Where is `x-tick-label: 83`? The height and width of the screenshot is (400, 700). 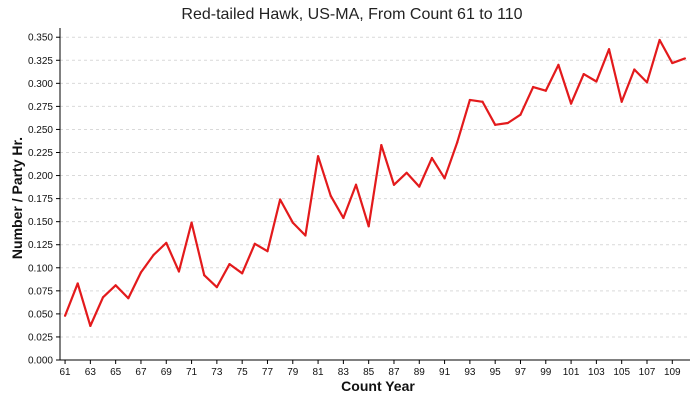 x-tick-label: 83 is located at coordinates (344, 372).